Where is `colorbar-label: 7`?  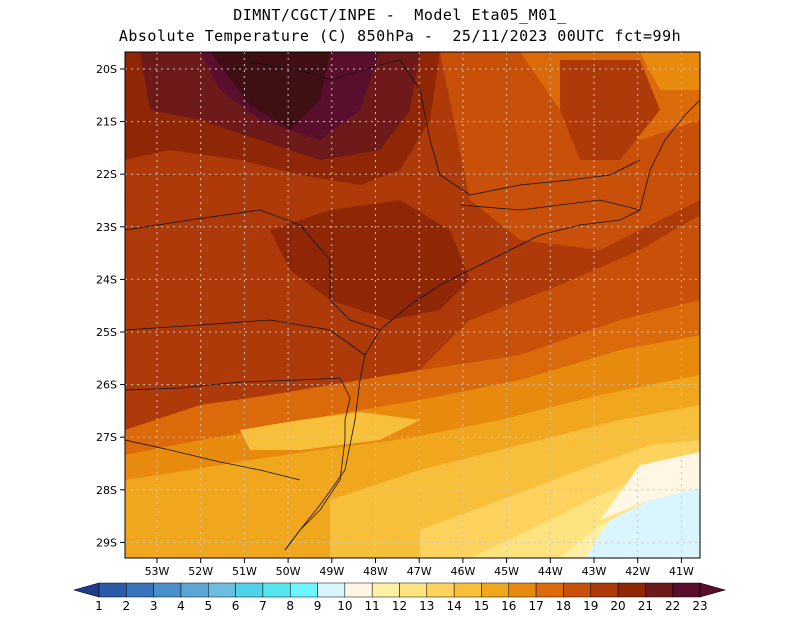 colorbar-label: 7 is located at coordinates (263, 606).